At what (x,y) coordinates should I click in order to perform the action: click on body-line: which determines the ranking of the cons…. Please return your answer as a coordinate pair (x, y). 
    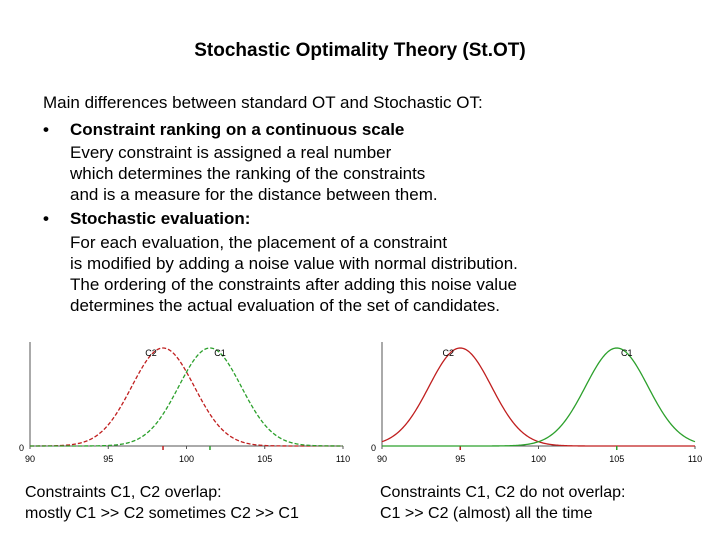
    Looking at the image, I should click on (248, 173).